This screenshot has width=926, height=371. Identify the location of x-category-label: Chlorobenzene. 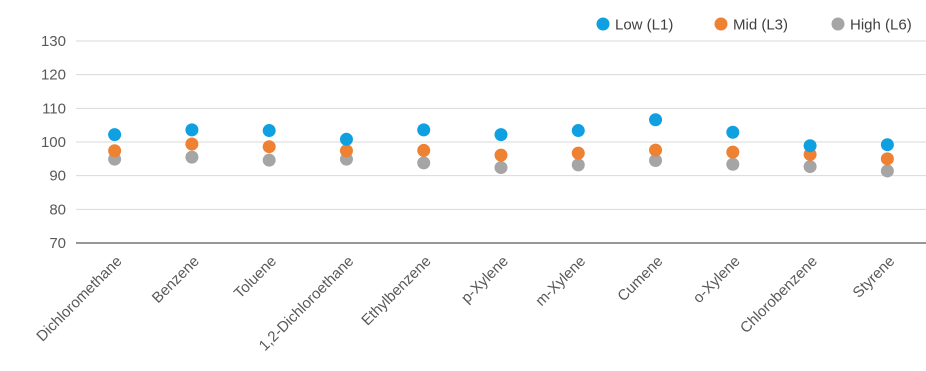
(779, 295).